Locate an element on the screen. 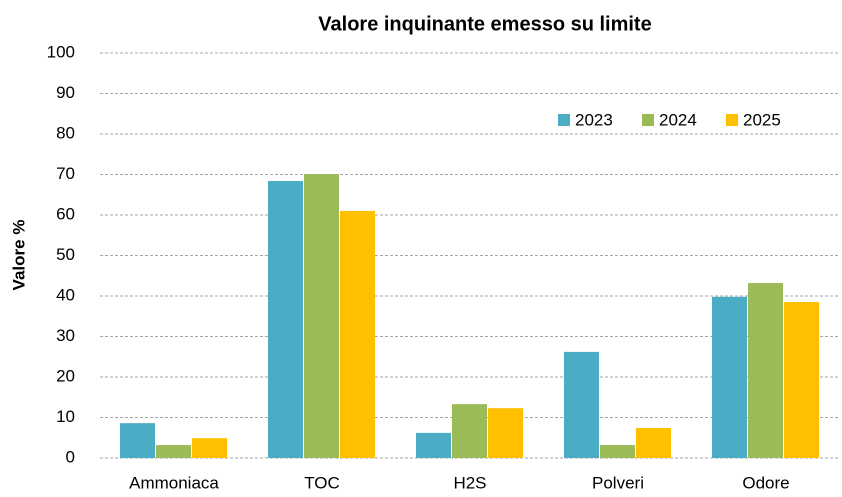 The height and width of the screenshot is (497, 842). legend-label: 2023 is located at coordinates (594, 119).